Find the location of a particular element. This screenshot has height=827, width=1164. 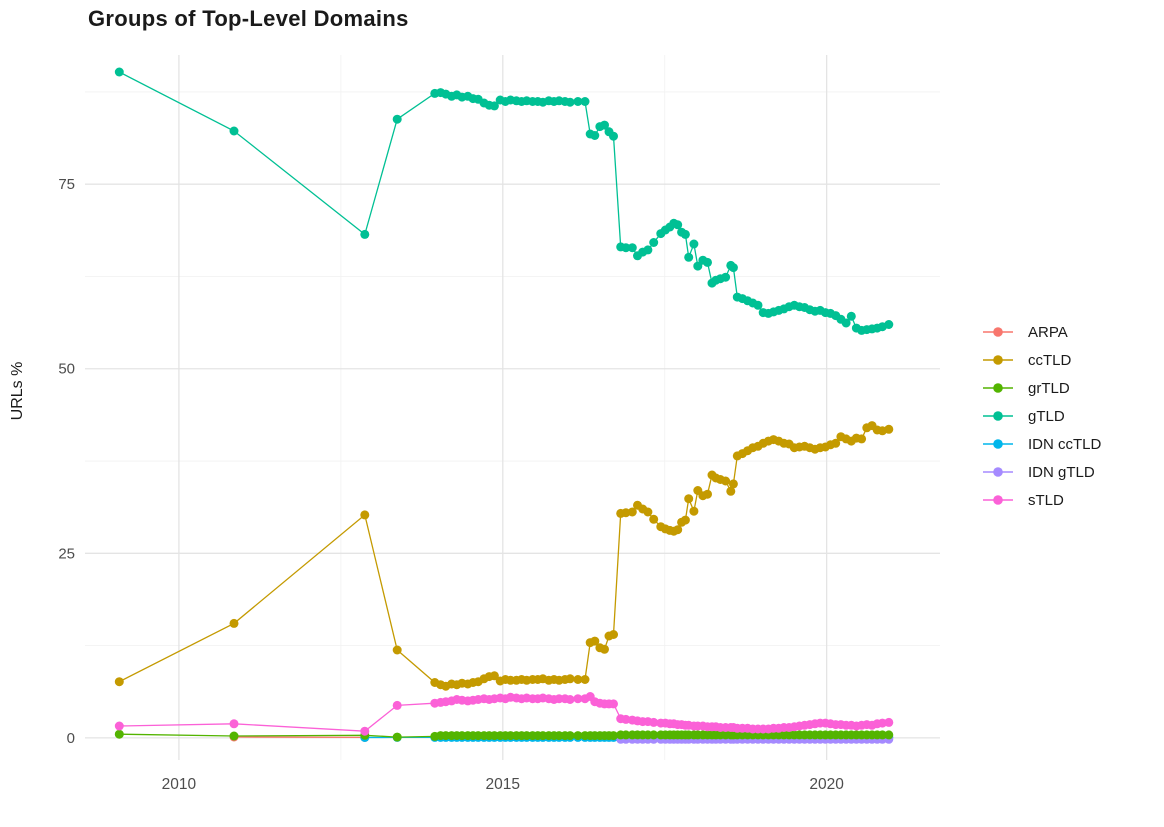

series-stld is located at coordinates (504, 714).